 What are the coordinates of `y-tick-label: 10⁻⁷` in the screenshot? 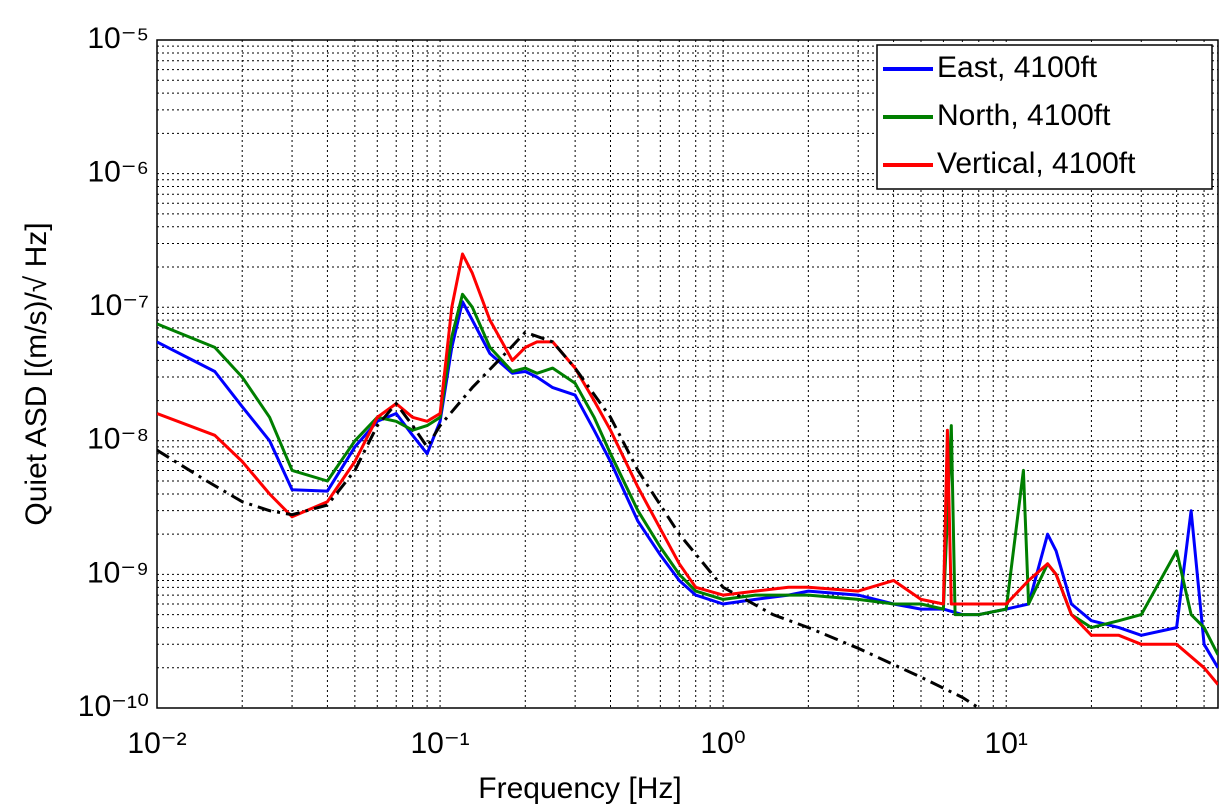 It's located at (119, 305).